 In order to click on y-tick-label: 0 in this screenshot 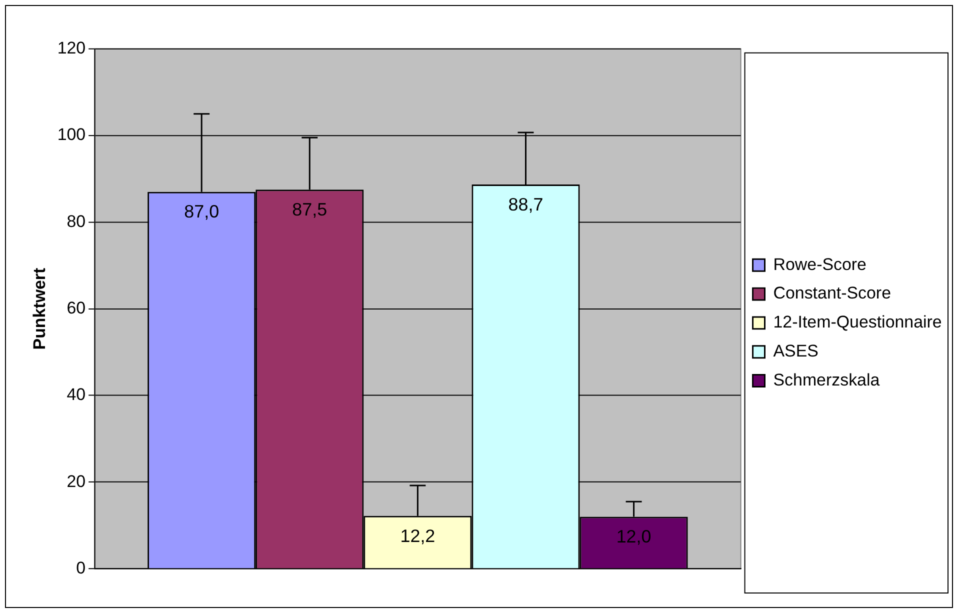, I will do `click(81, 568)`.